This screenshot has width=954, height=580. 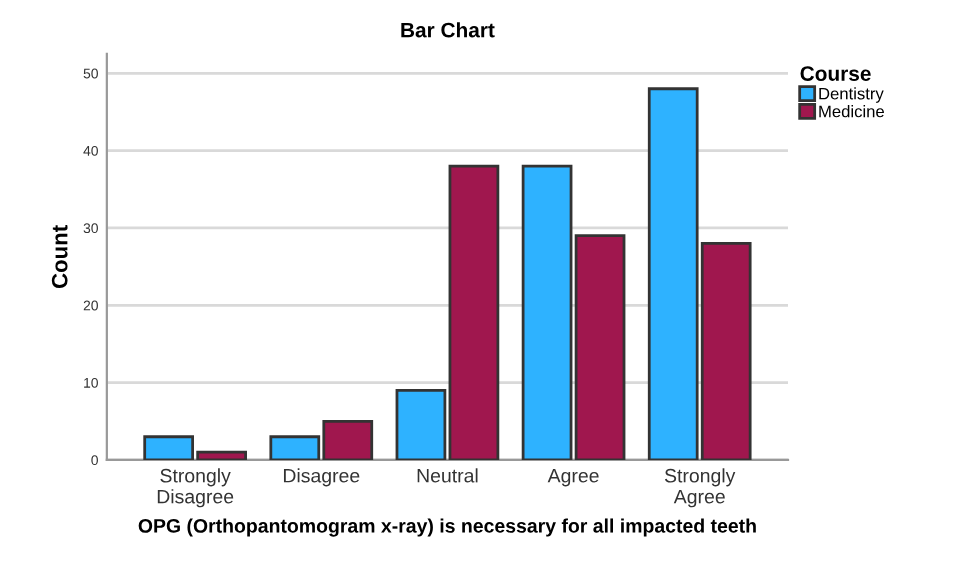 I want to click on legend-title: Course, so click(x=835, y=73).